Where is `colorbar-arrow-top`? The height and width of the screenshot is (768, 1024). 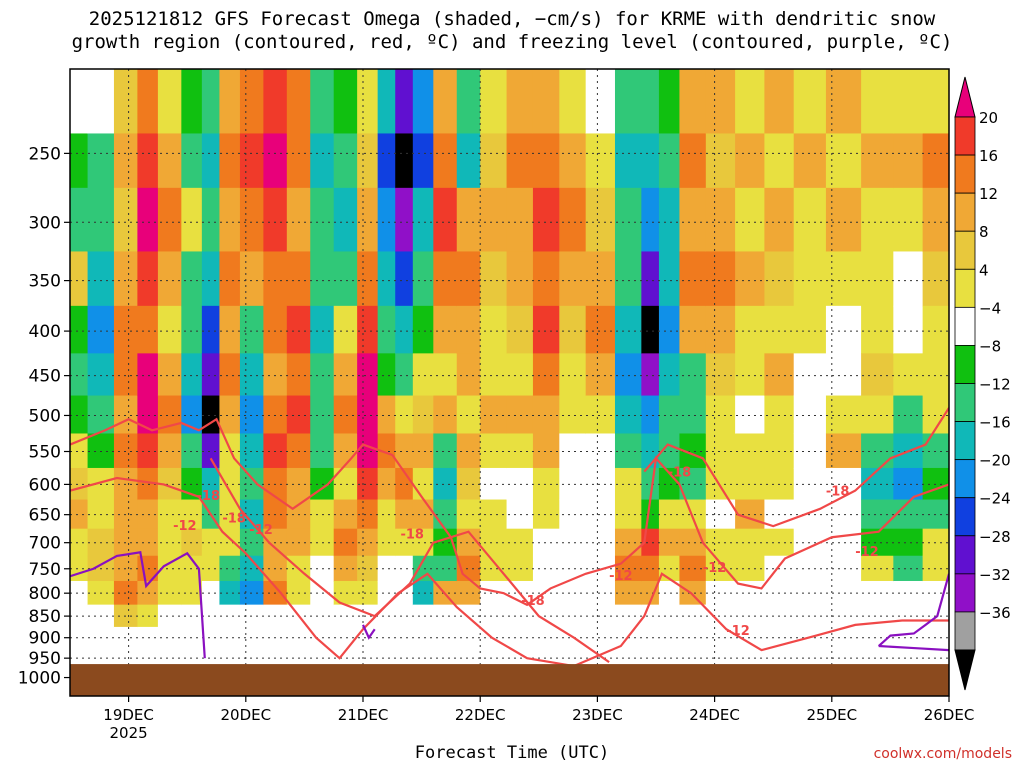
colorbar-arrow-top is located at coordinates (965, 97).